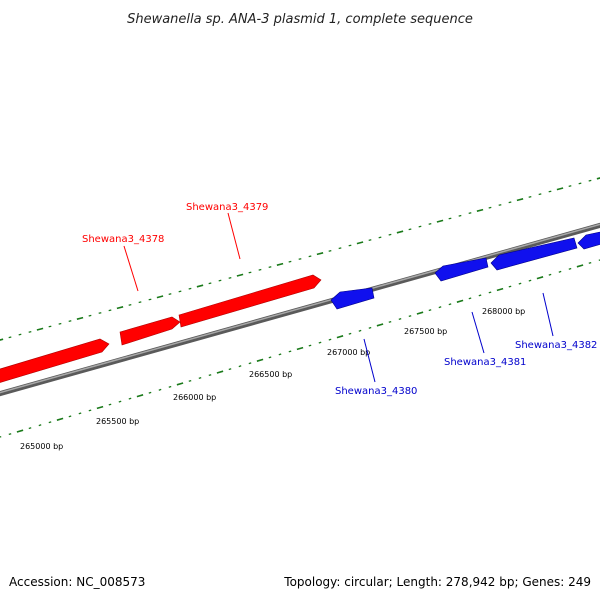 The image size is (600, 600). I want to click on gene-arrow-shewana3-4381-a, so click(461, 269).